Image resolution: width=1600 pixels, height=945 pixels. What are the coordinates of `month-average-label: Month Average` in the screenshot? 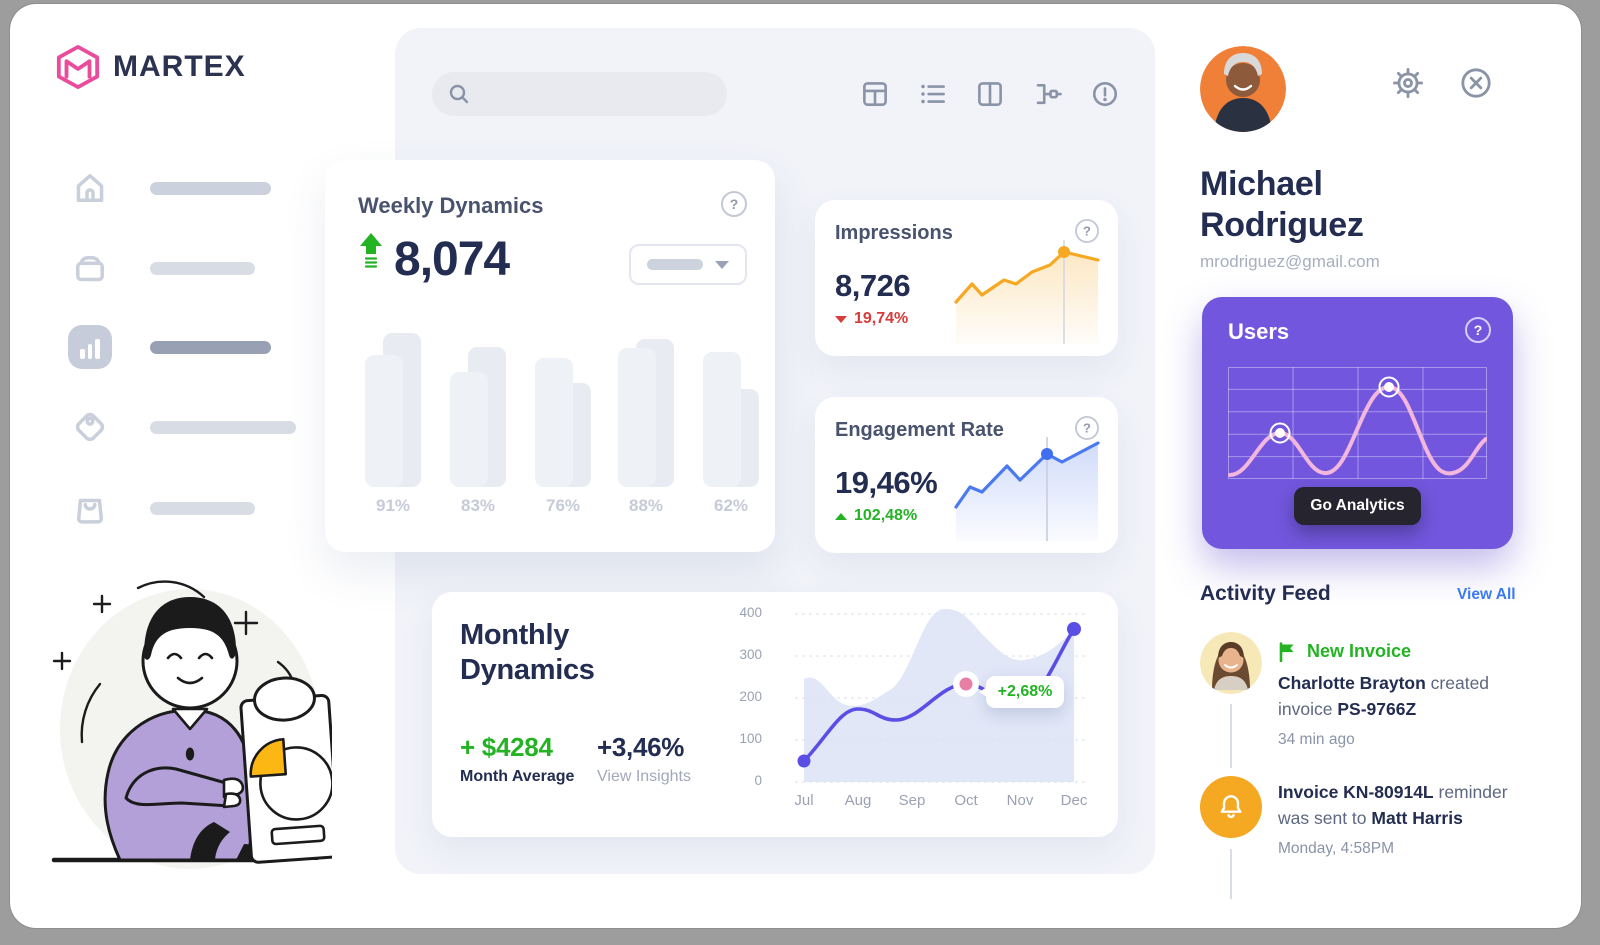 It's located at (517, 776).